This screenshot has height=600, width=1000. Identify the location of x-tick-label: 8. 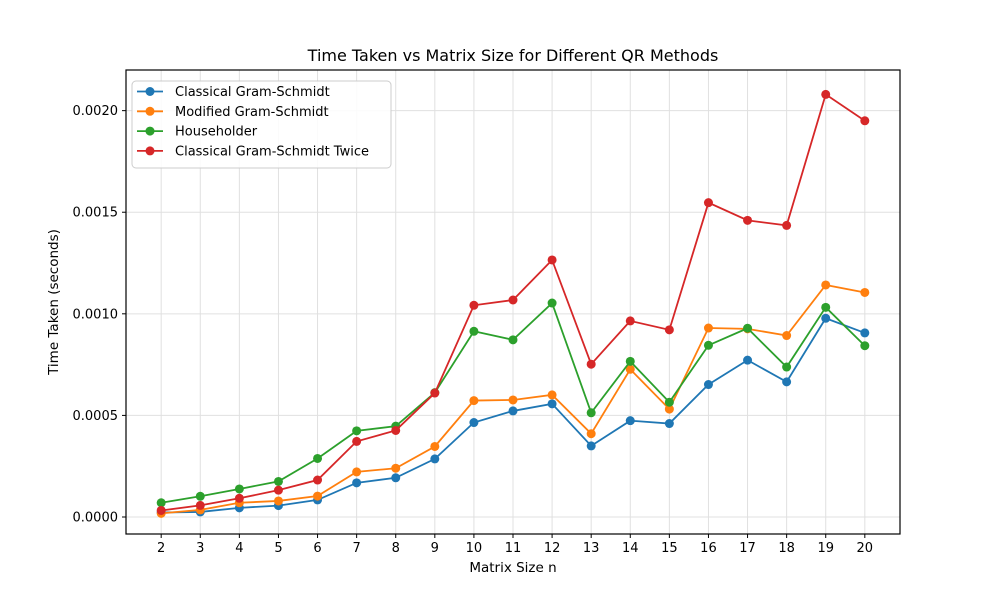
(396, 548).